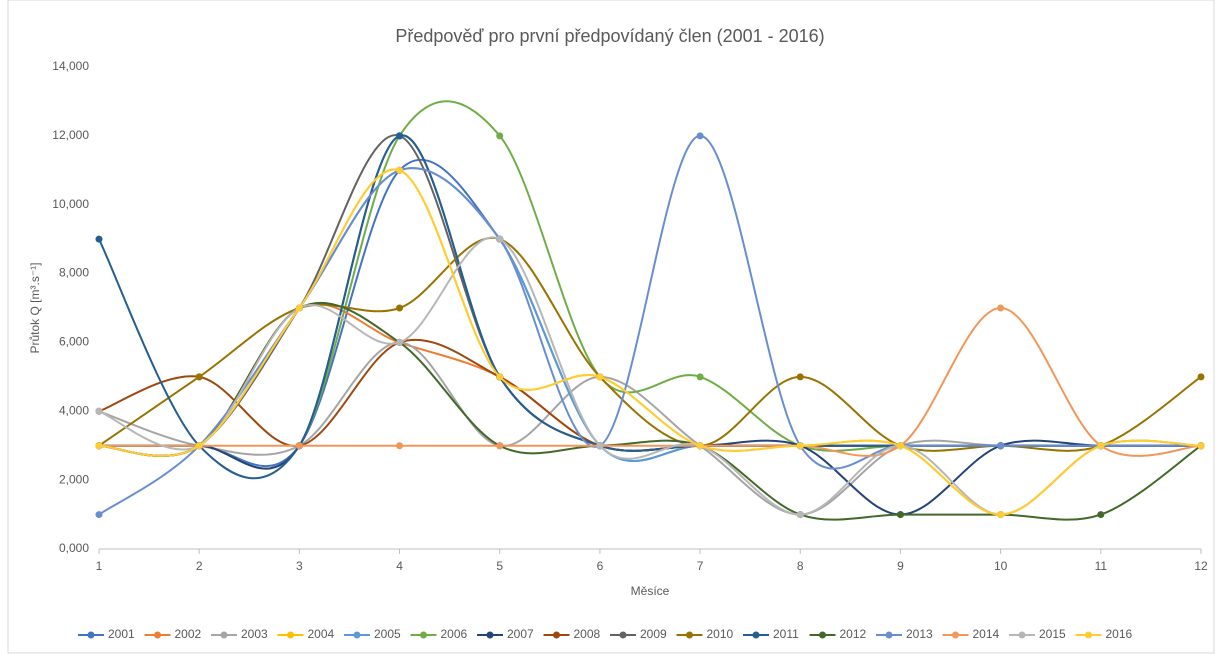 Image resolution: width=1221 pixels, height=654 pixels. I want to click on y-tick-label: 0,000, so click(74, 548).